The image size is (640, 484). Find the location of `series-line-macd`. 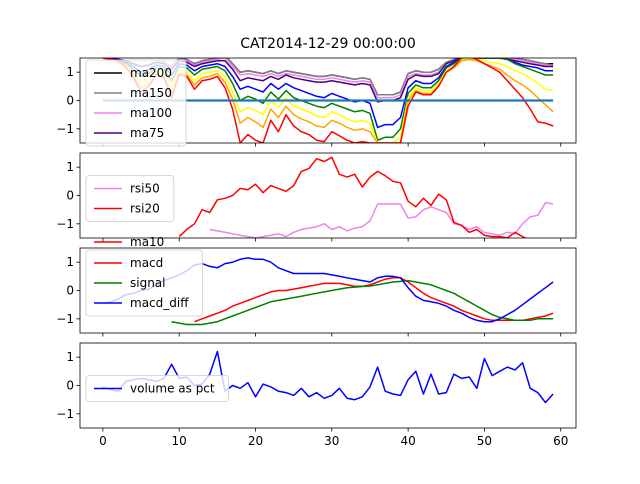

series-line-macd is located at coordinates (374, 300).